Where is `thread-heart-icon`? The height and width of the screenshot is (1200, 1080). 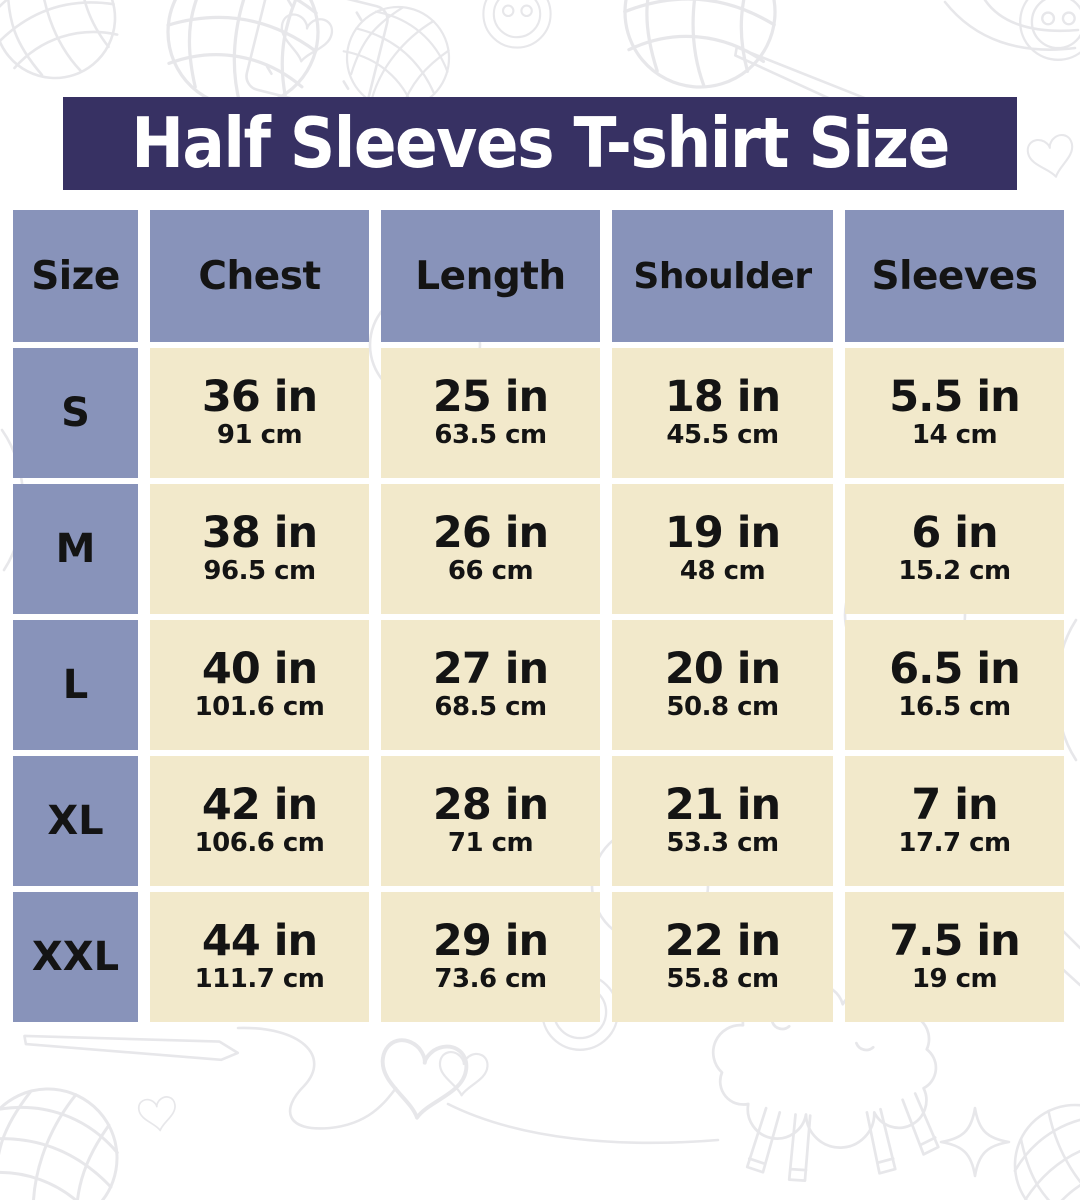
thread-heart-icon is located at coordinates (478, 1085).